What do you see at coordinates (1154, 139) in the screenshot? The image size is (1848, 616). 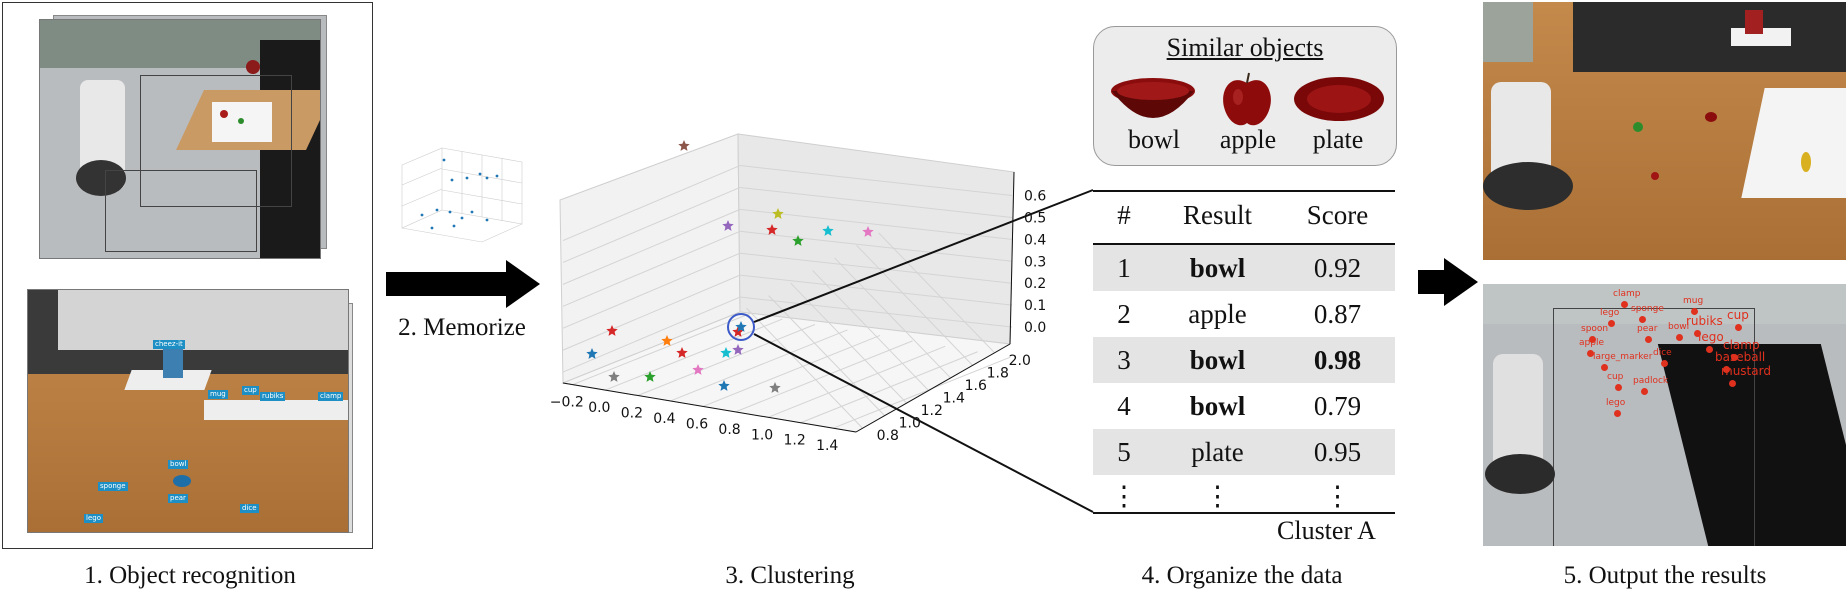 I see `similar-bowl-label: bowl` at bounding box center [1154, 139].